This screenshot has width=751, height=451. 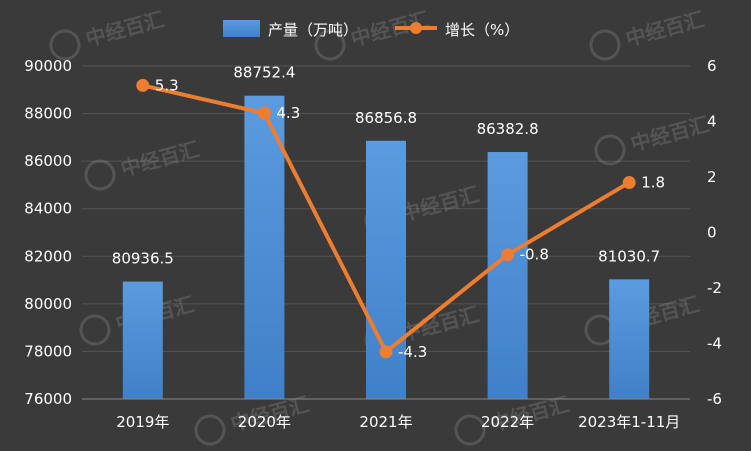 I want to click on bar-data-label: 86382.8, so click(x=508, y=129).